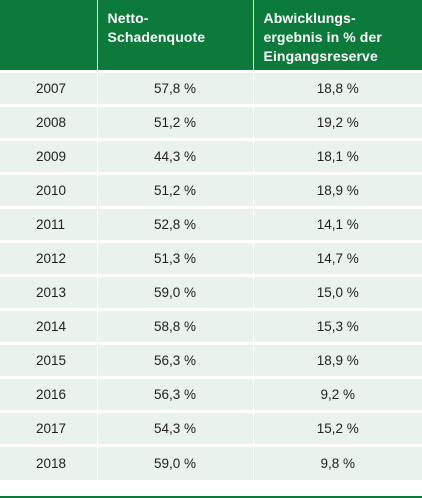 The image size is (422, 498). Describe the element at coordinates (49, 326) in the screenshot. I see `cell-year: 2014` at that location.